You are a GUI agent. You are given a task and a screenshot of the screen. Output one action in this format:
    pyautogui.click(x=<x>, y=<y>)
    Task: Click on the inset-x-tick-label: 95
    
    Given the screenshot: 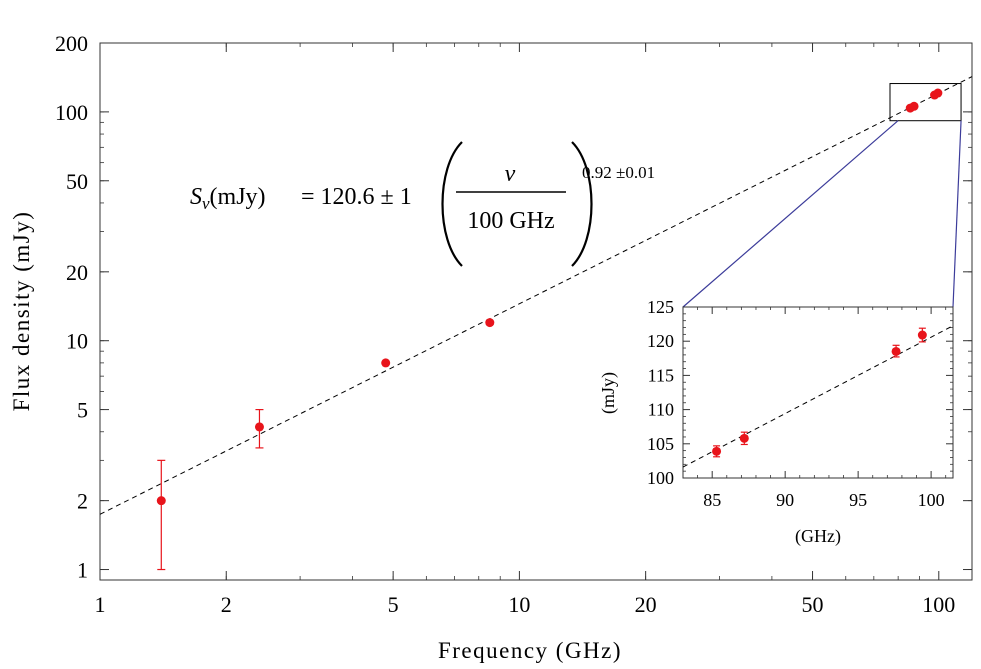 What is the action you would take?
    pyautogui.click(x=858, y=500)
    